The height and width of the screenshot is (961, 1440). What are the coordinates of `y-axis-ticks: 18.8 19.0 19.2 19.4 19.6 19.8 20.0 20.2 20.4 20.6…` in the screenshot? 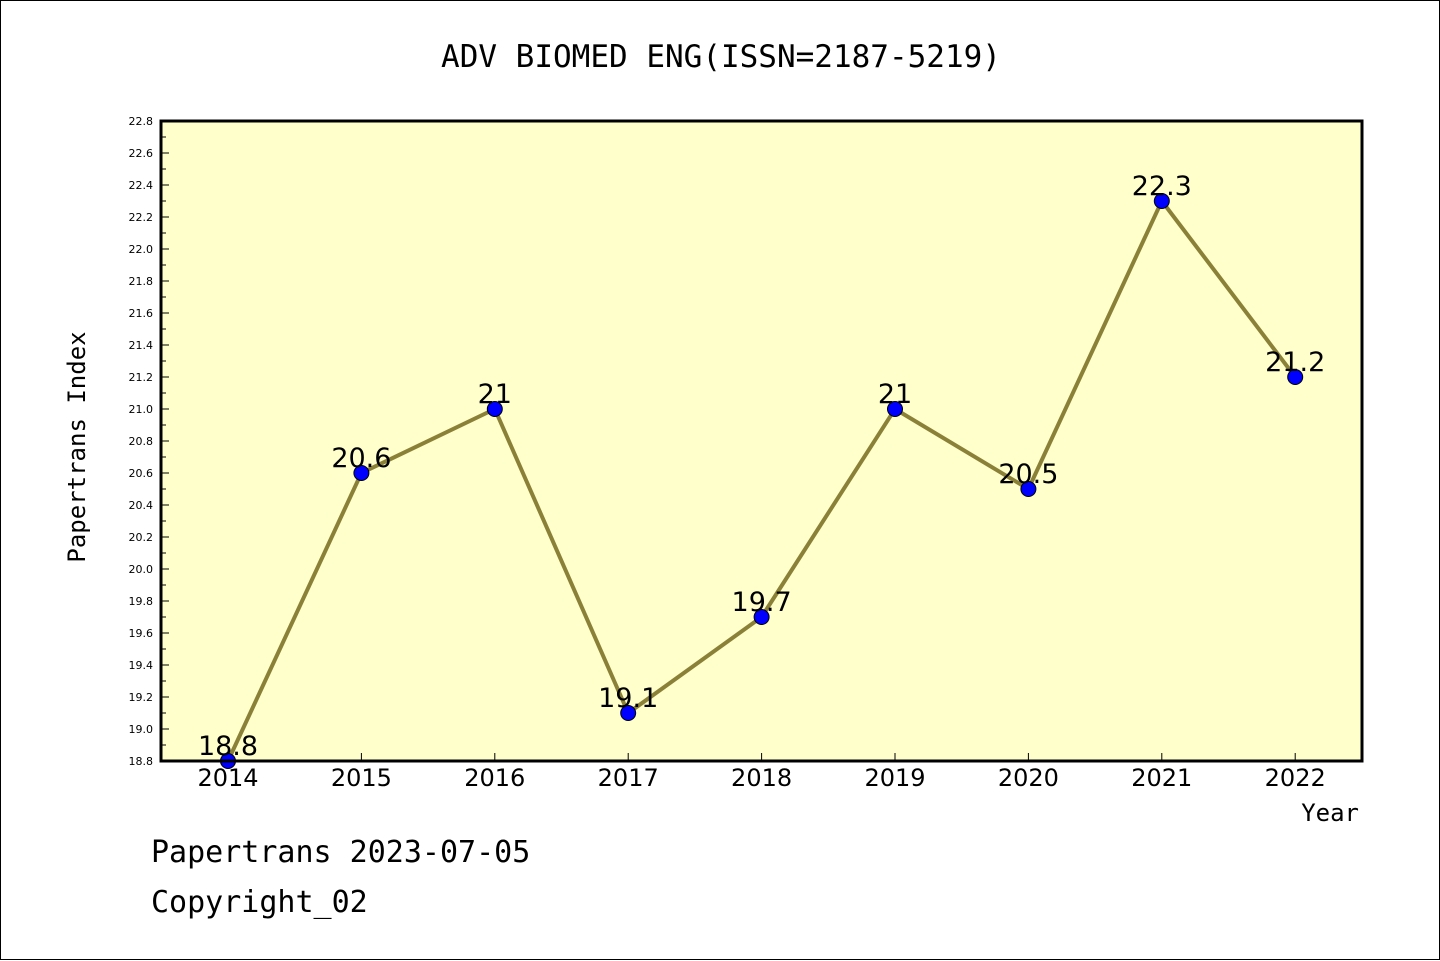 It's located at (149, 441).